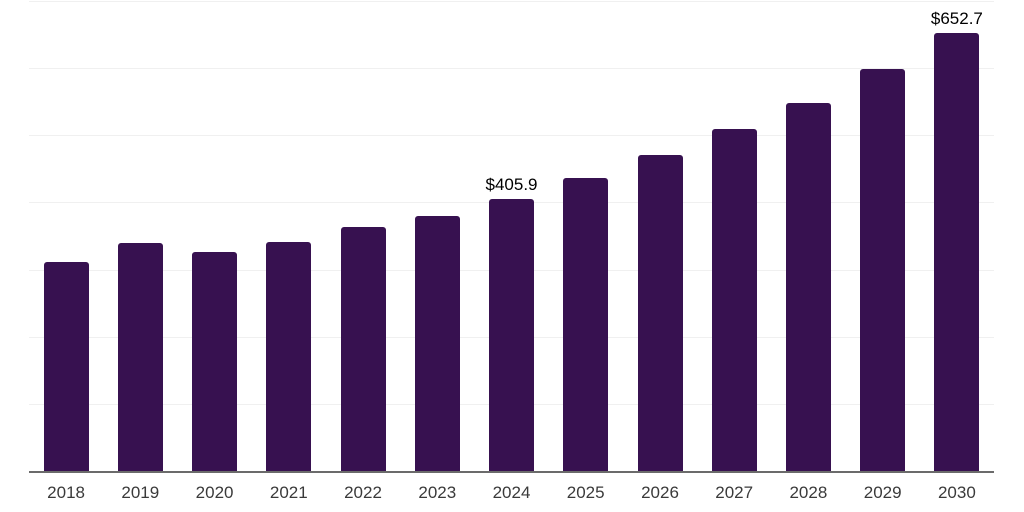 The width and height of the screenshot is (1024, 512). What do you see at coordinates (214, 492) in the screenshot?
I see `x-tick-2020: 2020` at bounding box center [214, 492].